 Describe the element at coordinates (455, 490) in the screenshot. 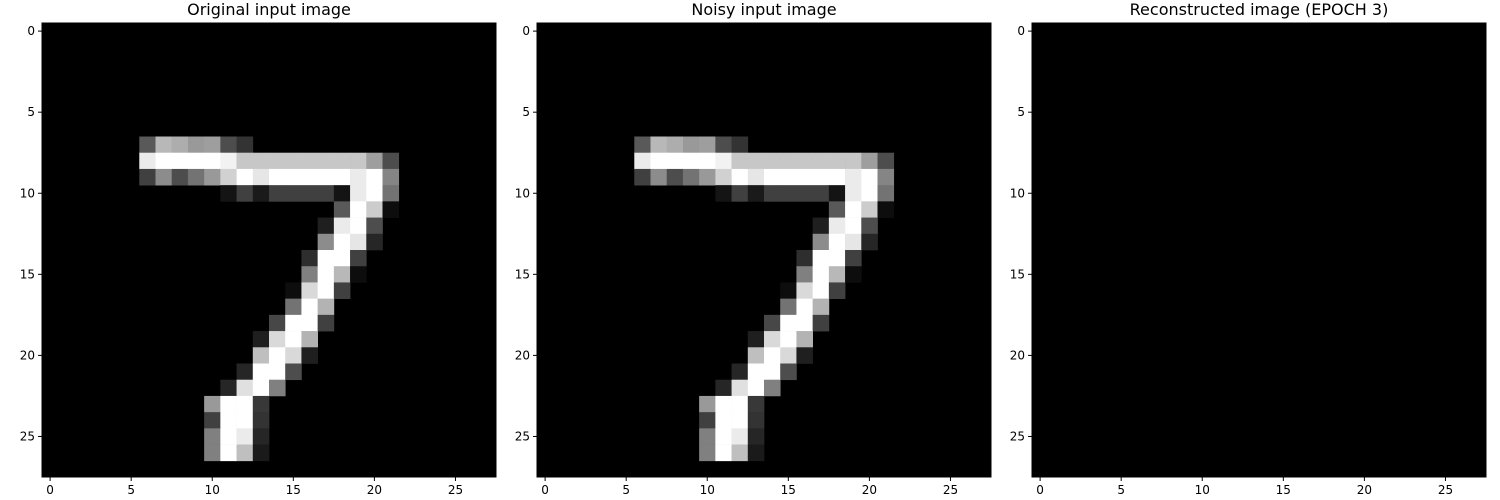

I see `x-tick-label: 25` at that location.